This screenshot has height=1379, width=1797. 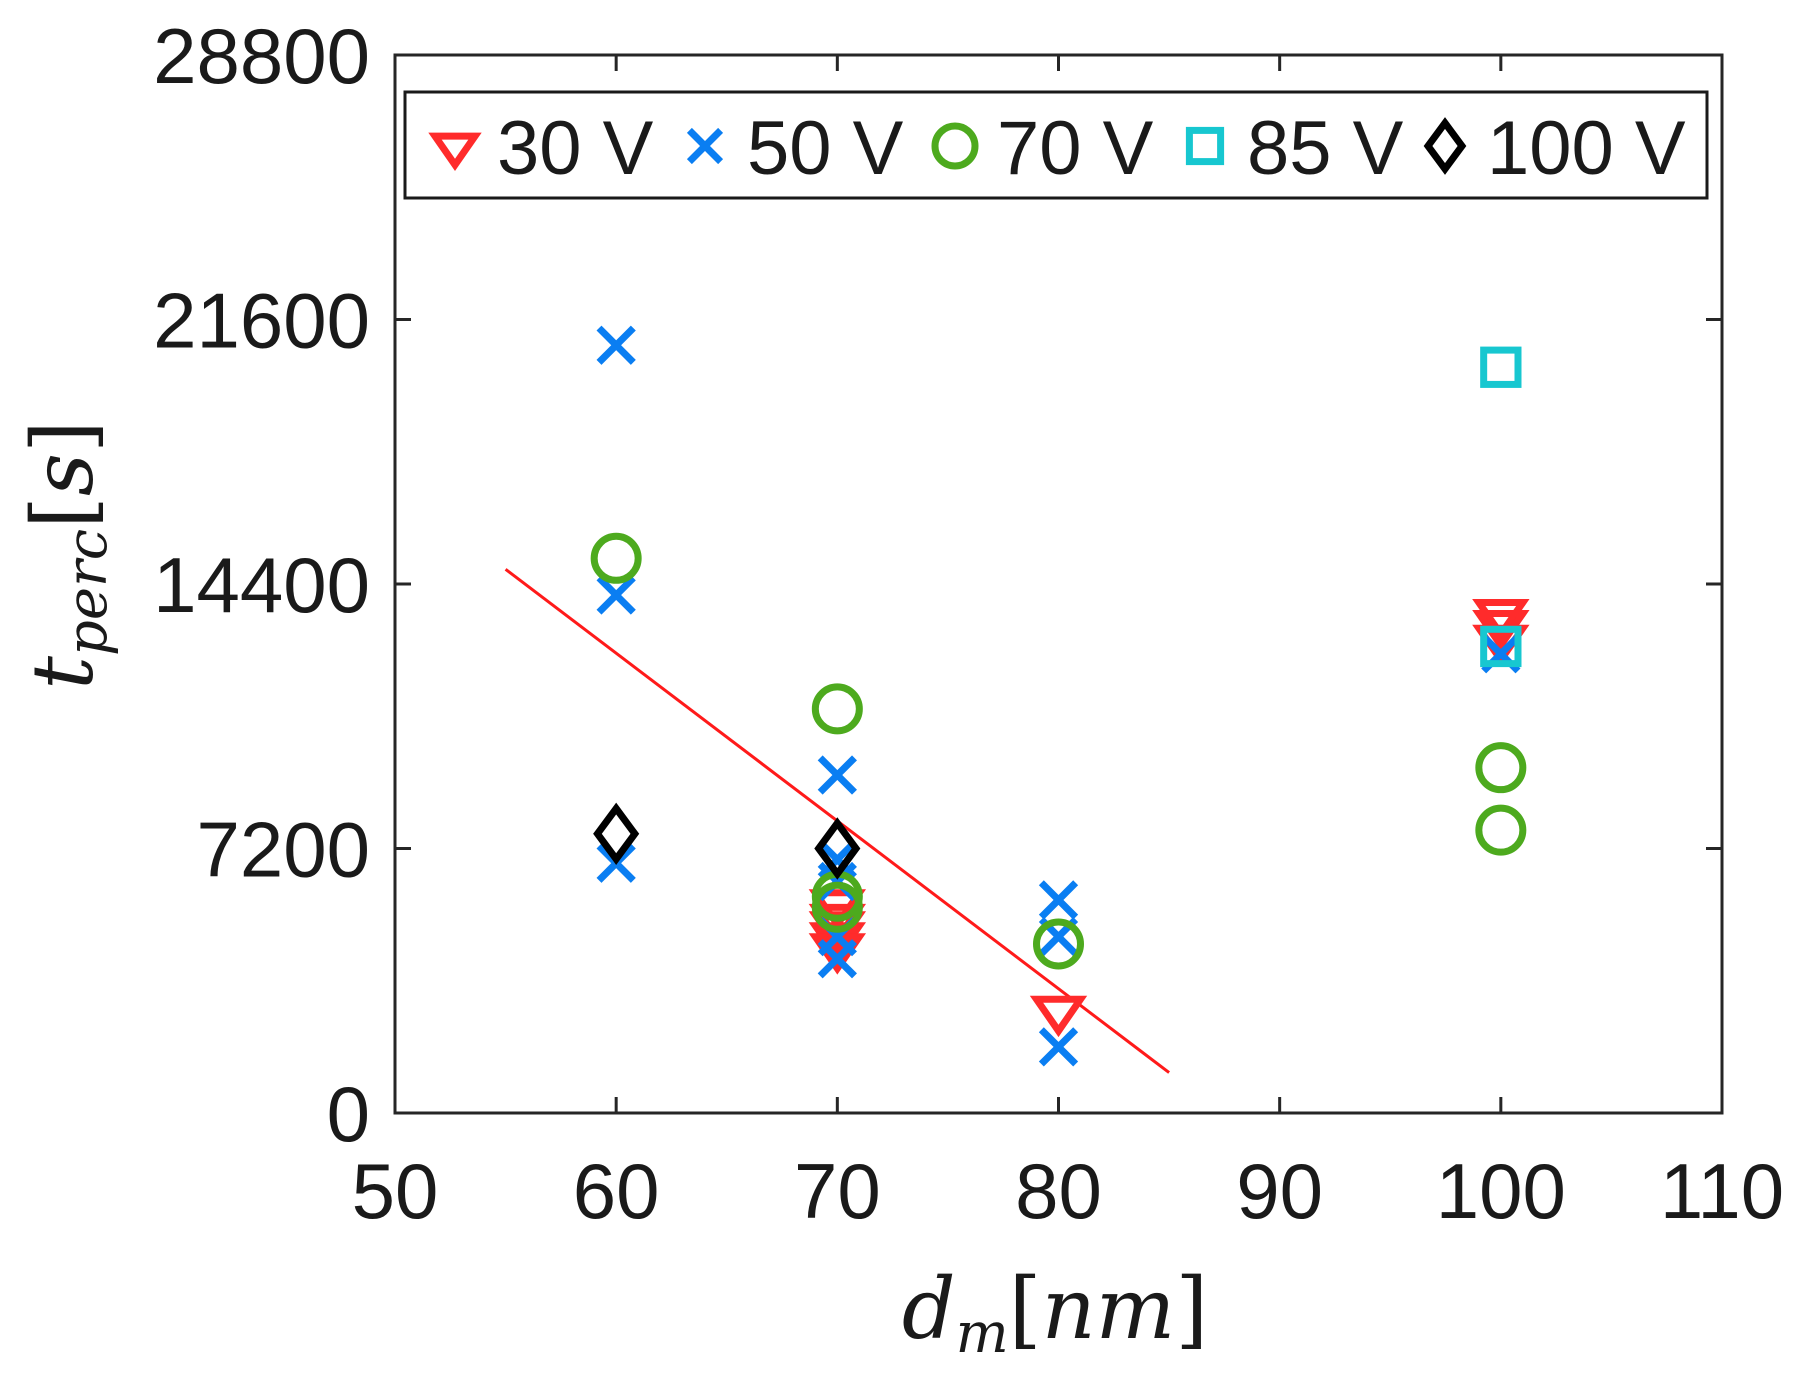 I want to click on legend-label: 30 V, so click(x=575, y=148).